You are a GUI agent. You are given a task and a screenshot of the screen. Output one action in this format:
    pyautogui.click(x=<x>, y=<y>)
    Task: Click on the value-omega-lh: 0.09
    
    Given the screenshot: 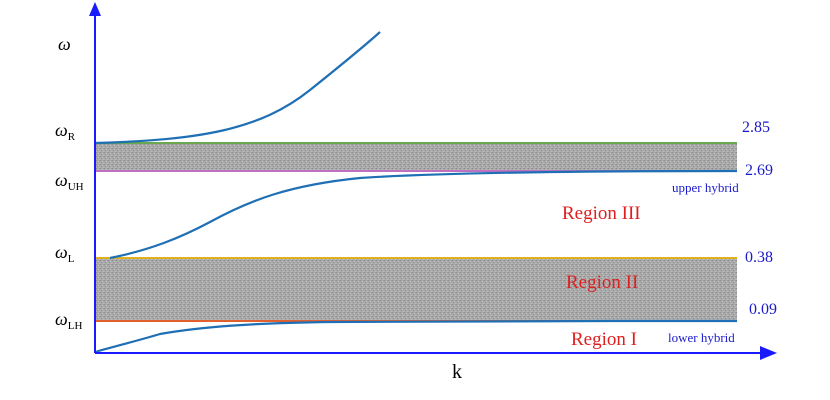 What is the action you would take?
    pyautogui.click(x=763, y=309)
    